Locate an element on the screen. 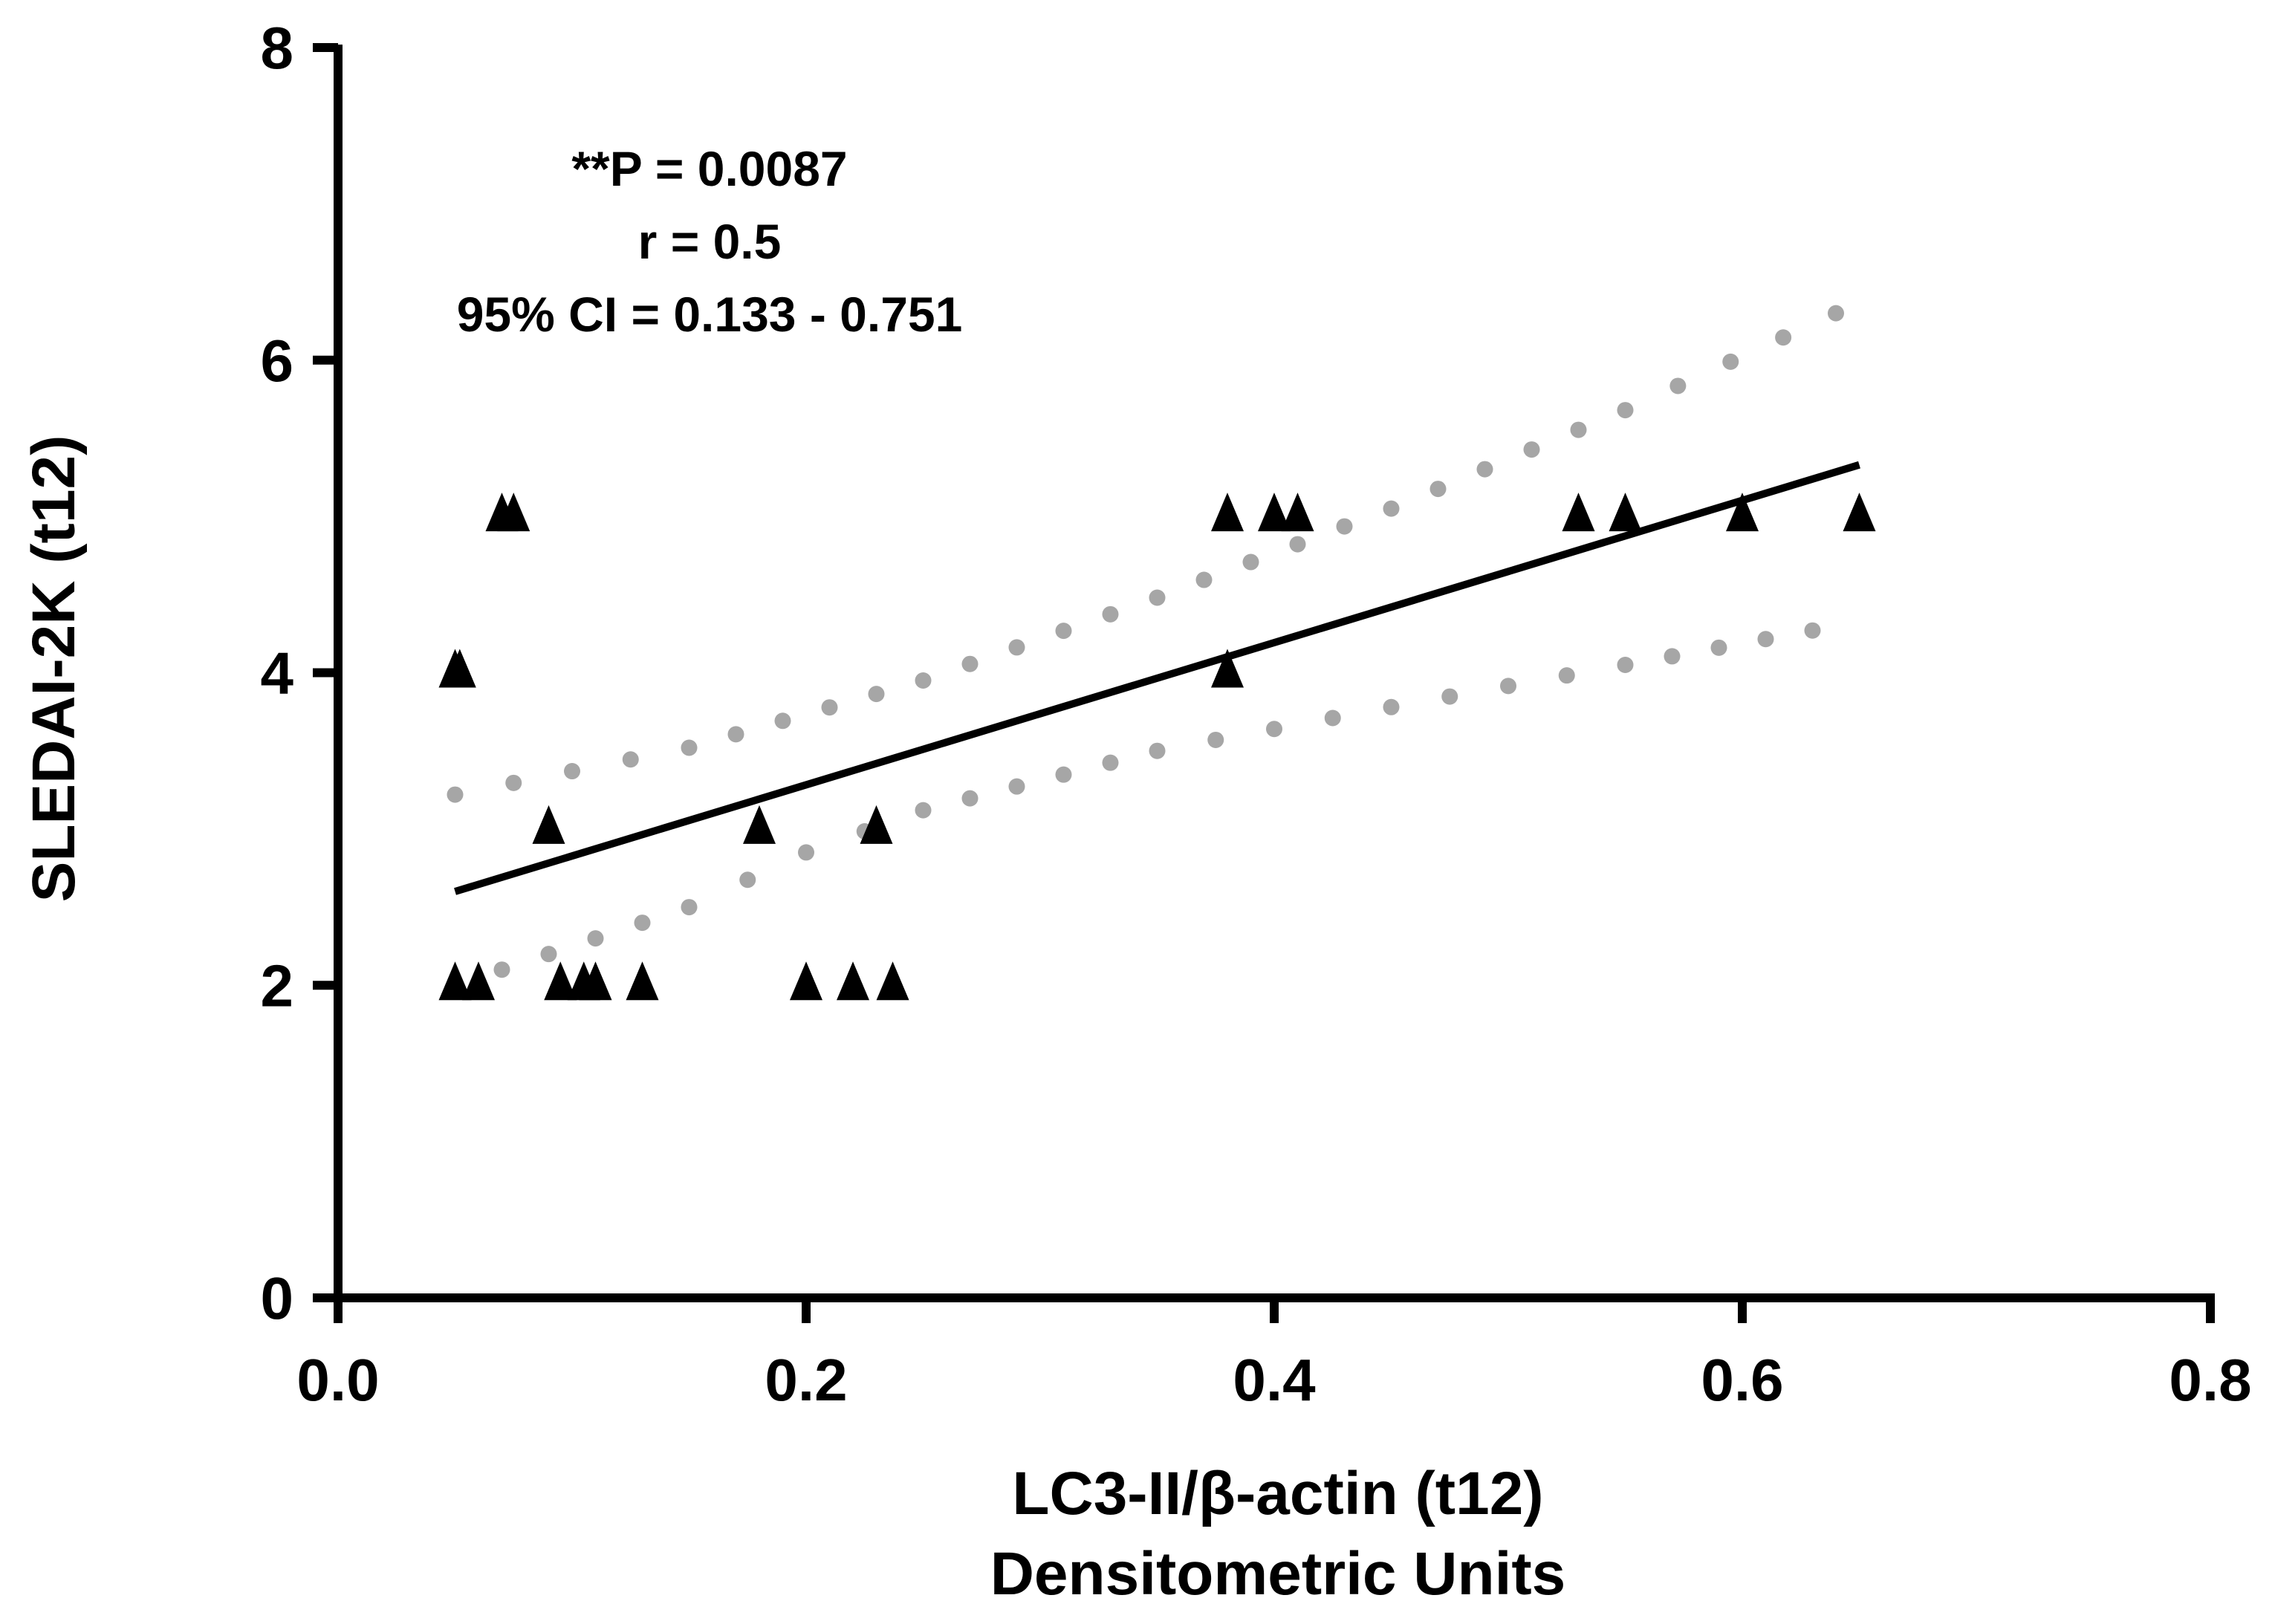  annotation-r-value: r = 0.5 is located at coordinates (710, 241).